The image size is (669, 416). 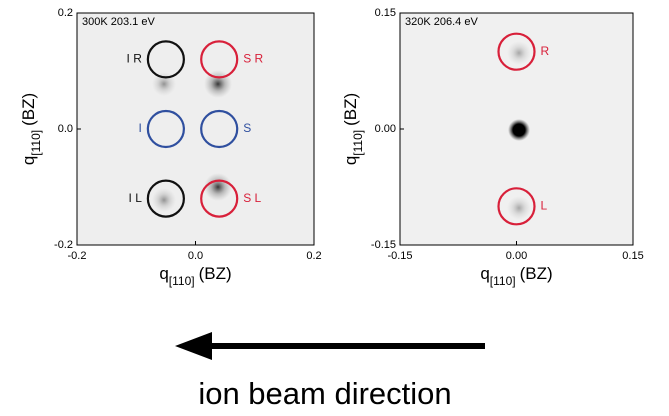 I want to click on marker-label: R, so click(x=545, y=51).